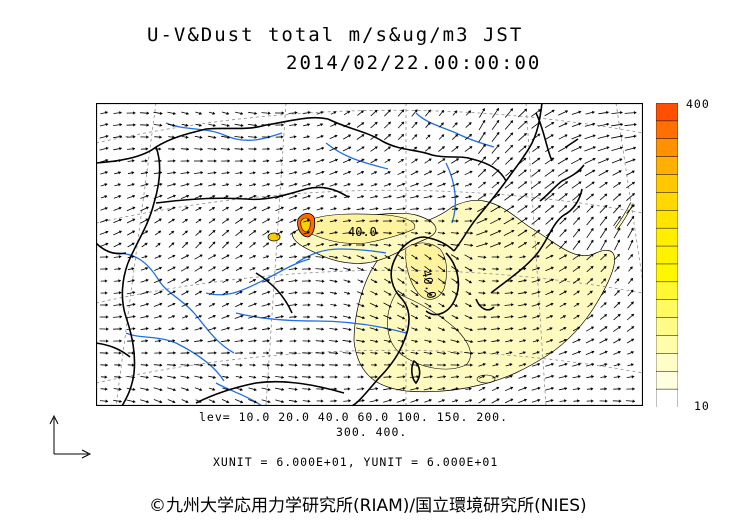  What do you see at coordinates (354, 417) in the screenshot?
I see `levels-line1: lev= 10.0 20.0 40.0 60.0 100. 150. 200.` at bounding box center [354, 417].